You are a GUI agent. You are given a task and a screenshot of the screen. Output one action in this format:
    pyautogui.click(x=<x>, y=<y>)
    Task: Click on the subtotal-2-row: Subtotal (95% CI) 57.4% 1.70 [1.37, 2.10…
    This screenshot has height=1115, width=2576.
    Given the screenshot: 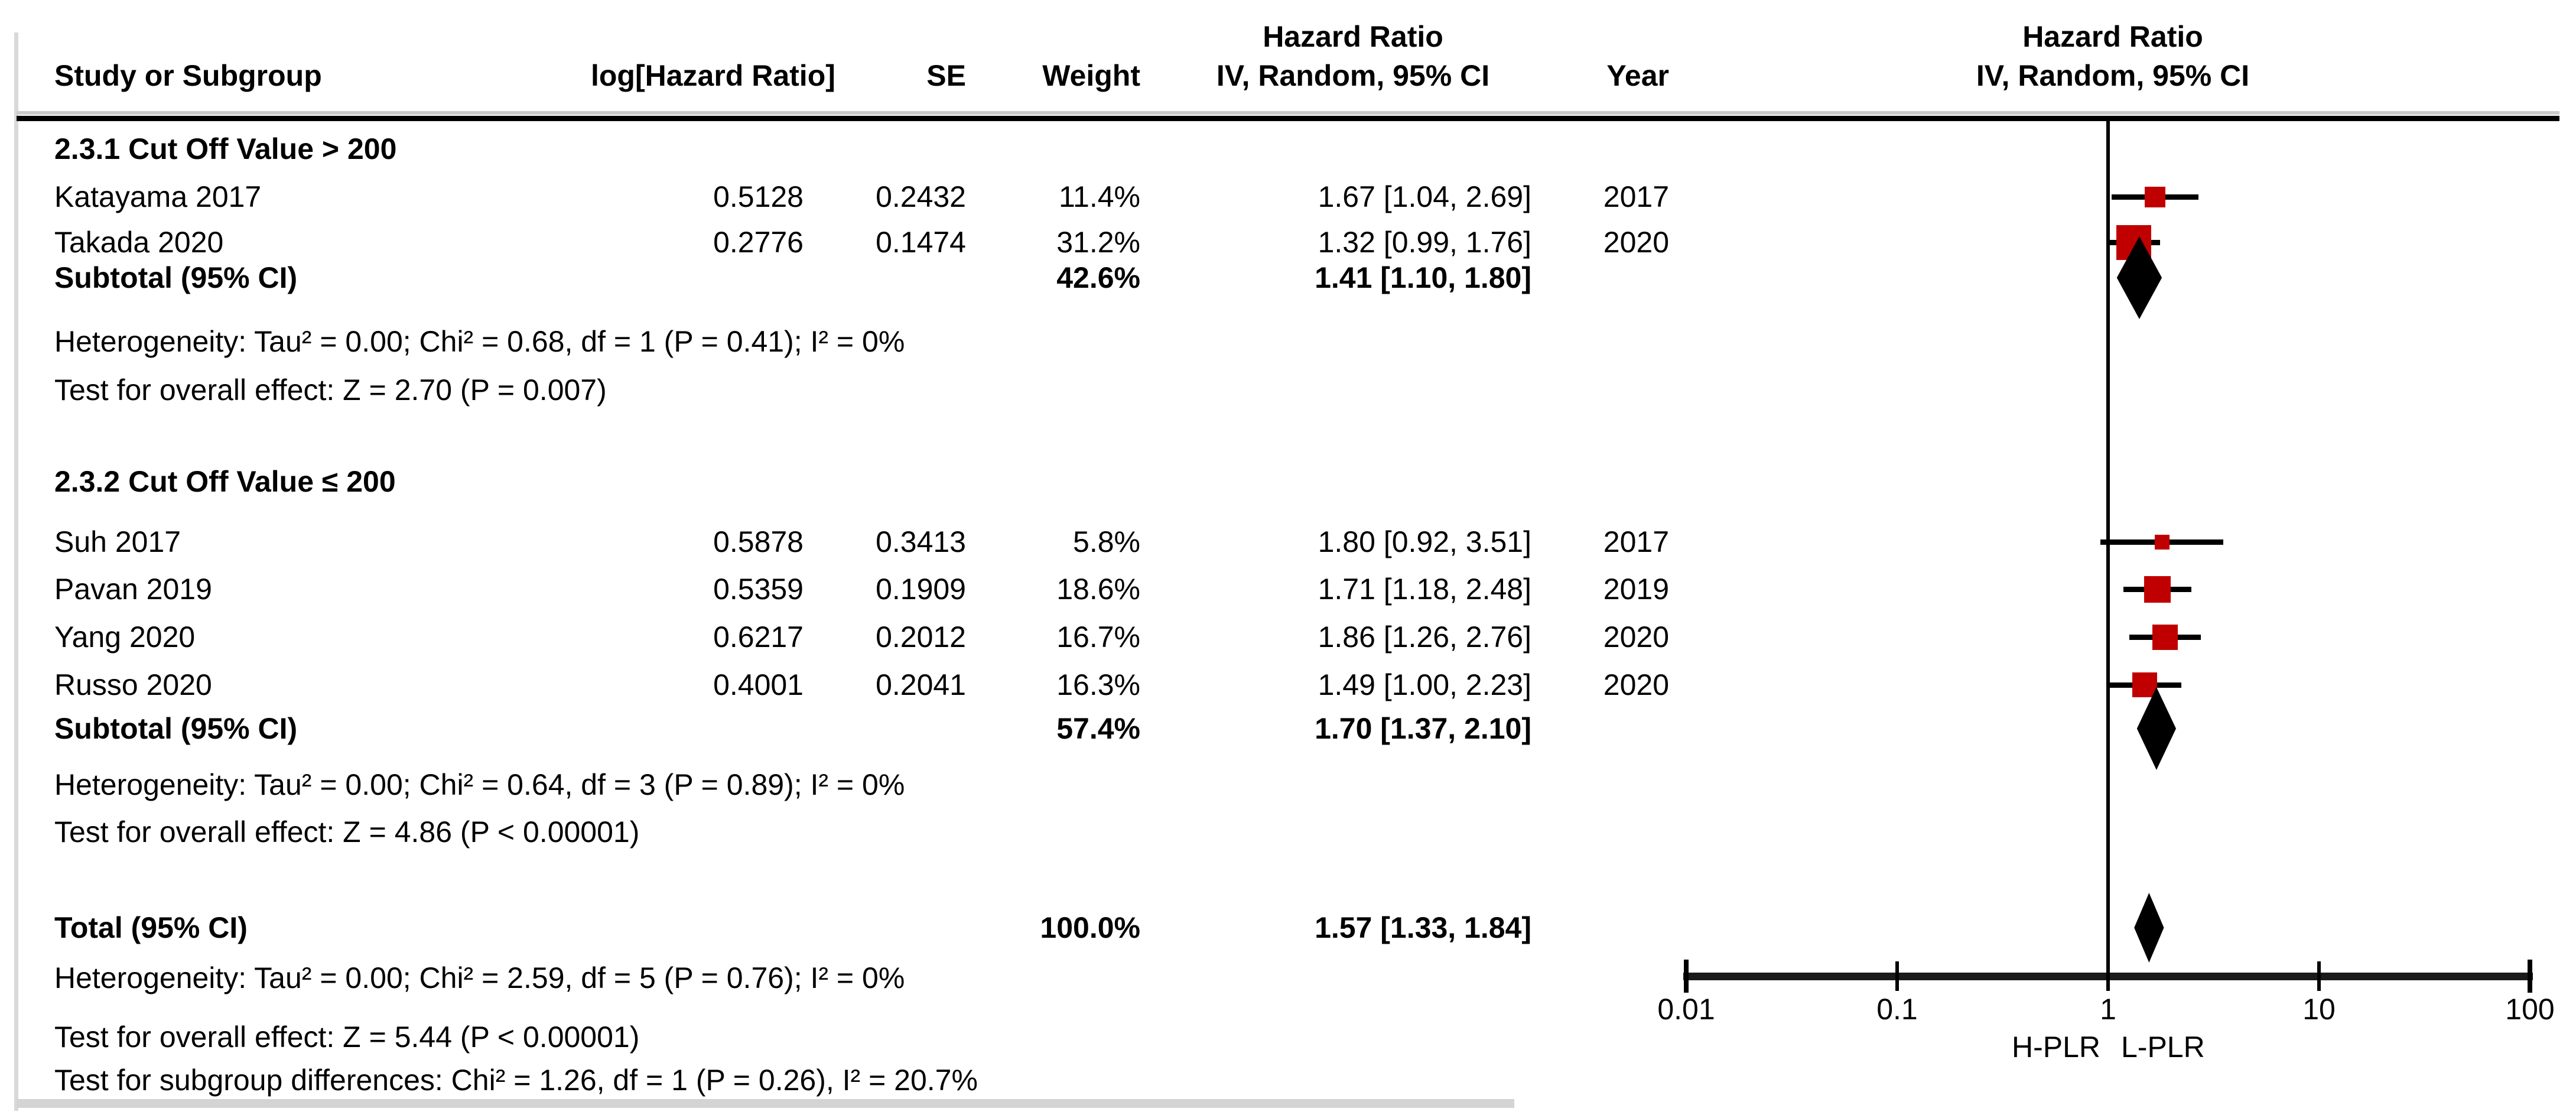 What is the action you would take?
    pyautogui.click(x=1288, y=728)
    